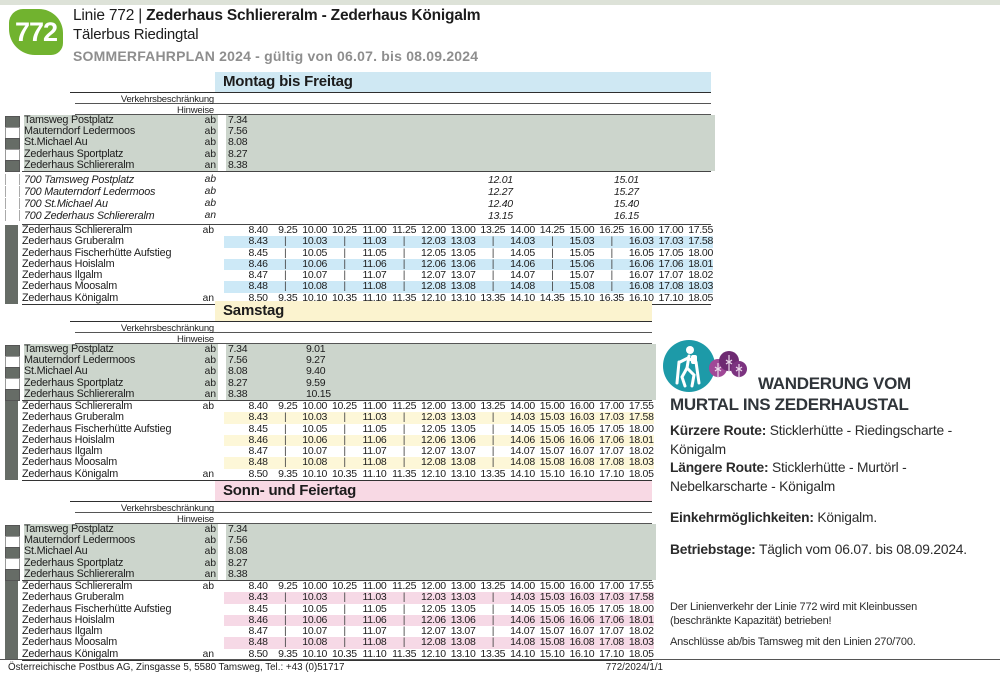  What do you see at coordinates (500, 191) in the screenshot?
I see `time-cell: 12.27` at bounding box center [500, 191].